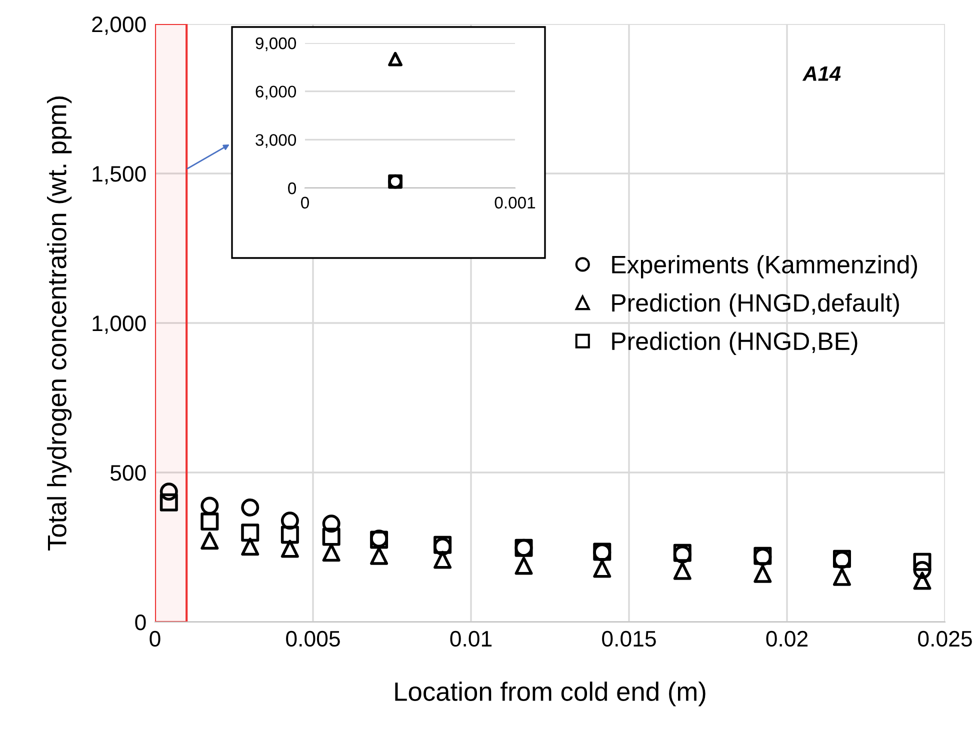 Image resolution: width=977 pixels, height=731 pixels. Describe the element at coordinates (945, 638) in the screenshot. I see `x-tick-label: 0.025` at that location.